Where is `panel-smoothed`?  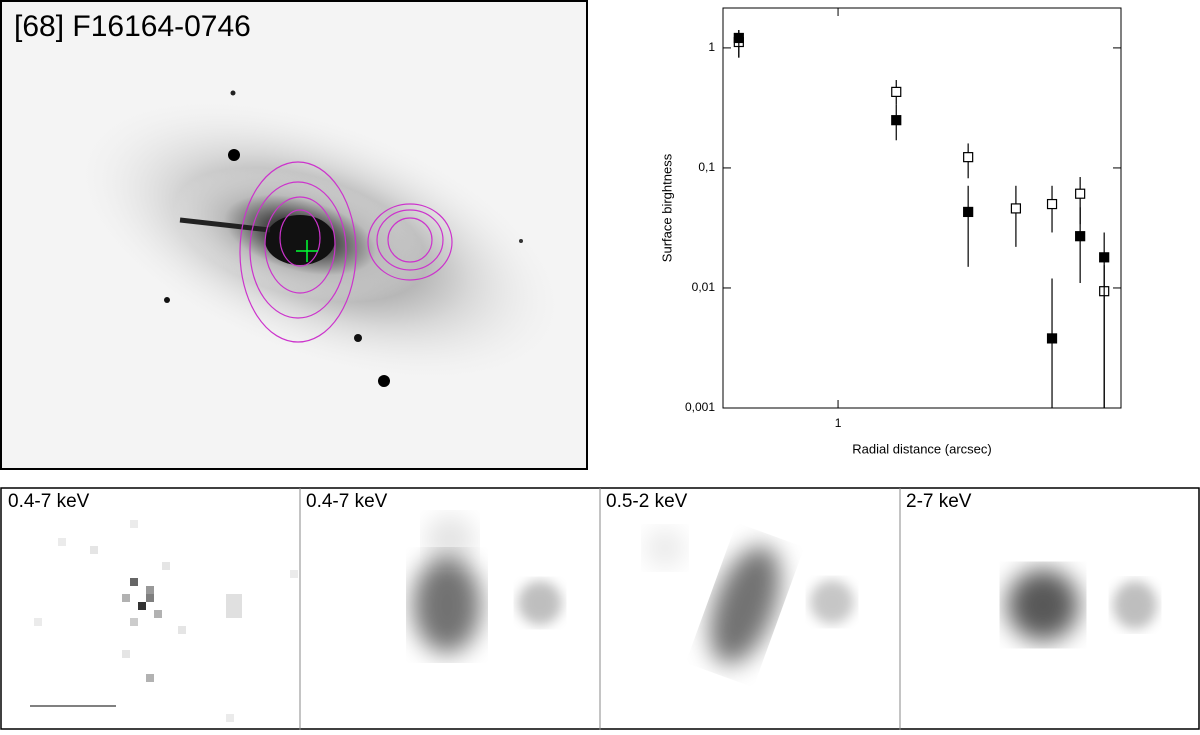
panel-smoothed is located at coordinates (487, 584).